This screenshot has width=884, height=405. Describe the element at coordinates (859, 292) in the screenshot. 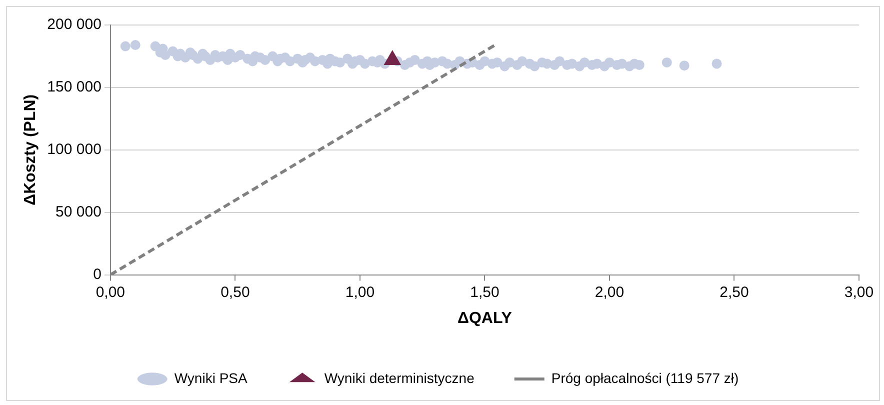

I see `x-tick-label: 3,00` at that location.